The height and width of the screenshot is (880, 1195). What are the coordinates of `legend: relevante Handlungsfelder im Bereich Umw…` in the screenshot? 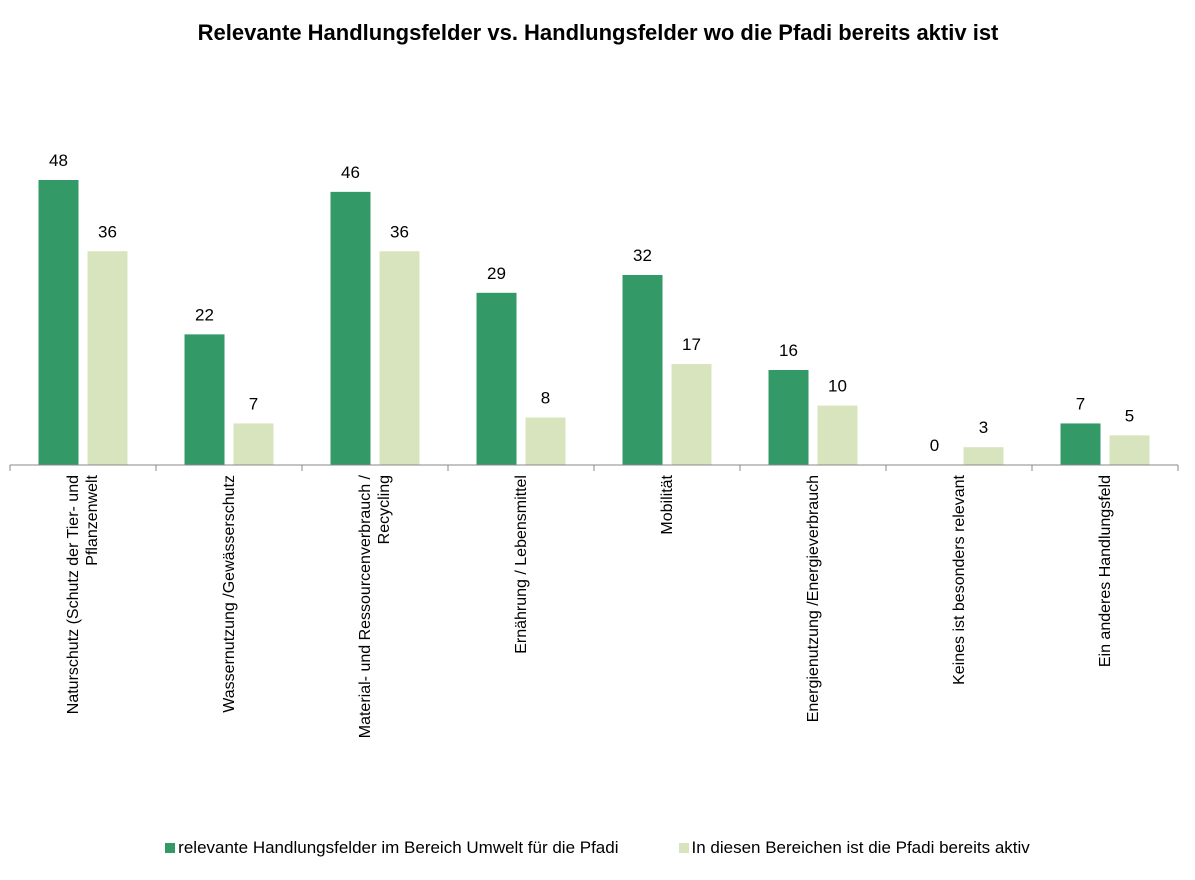 It's located at (597, 848).